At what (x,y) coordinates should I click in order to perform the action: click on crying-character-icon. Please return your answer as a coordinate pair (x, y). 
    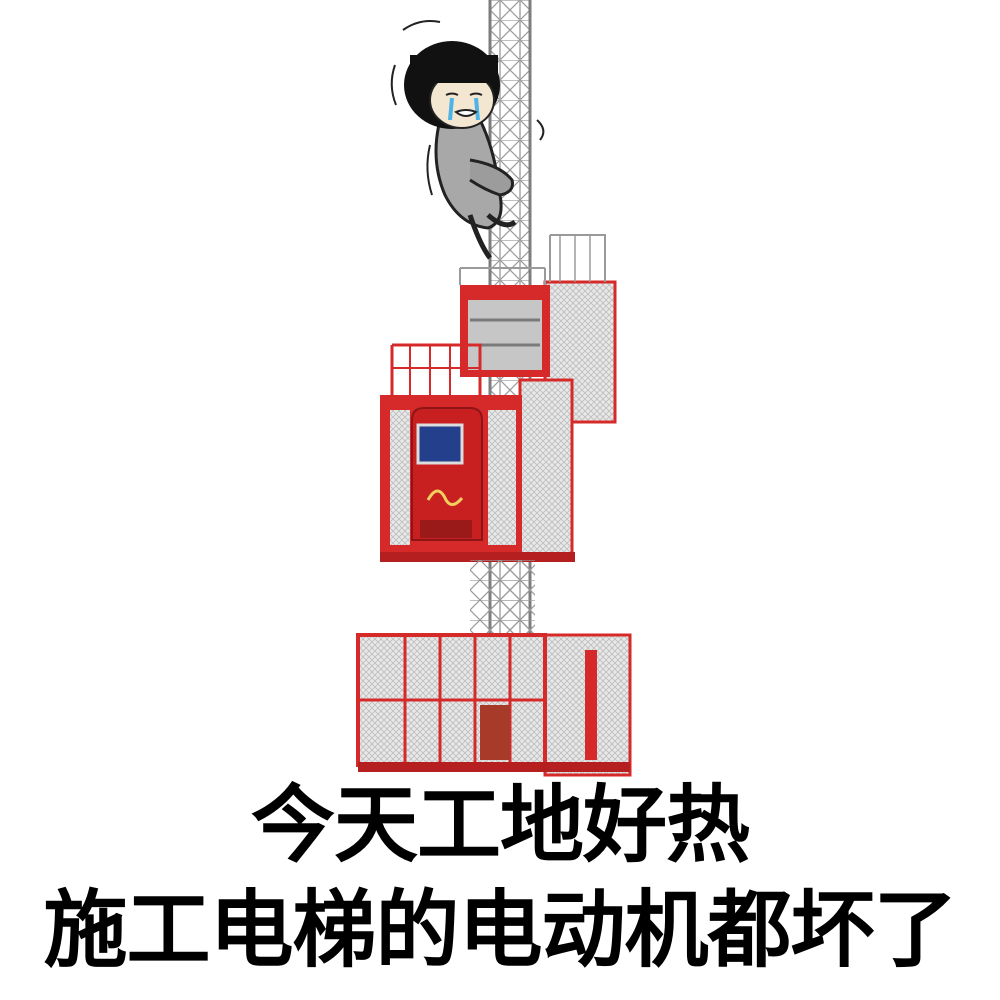
    Looking at the image, I should click on (467, 140).